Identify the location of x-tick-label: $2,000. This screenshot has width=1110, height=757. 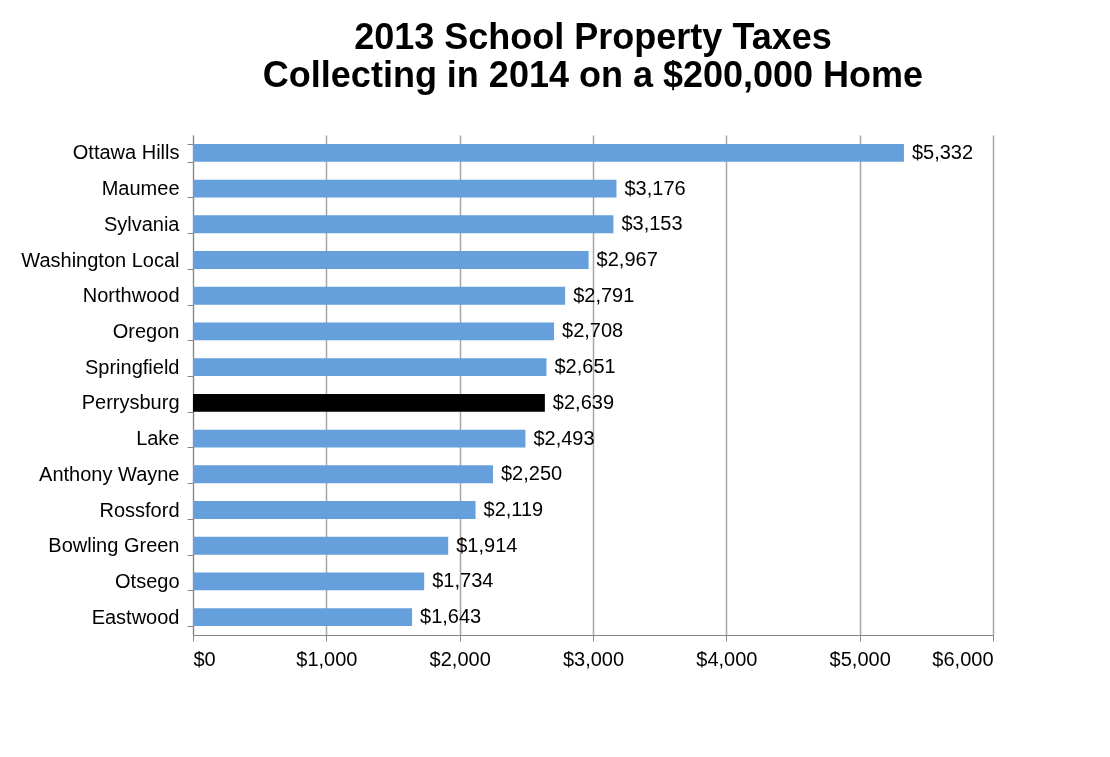
(460, 658).